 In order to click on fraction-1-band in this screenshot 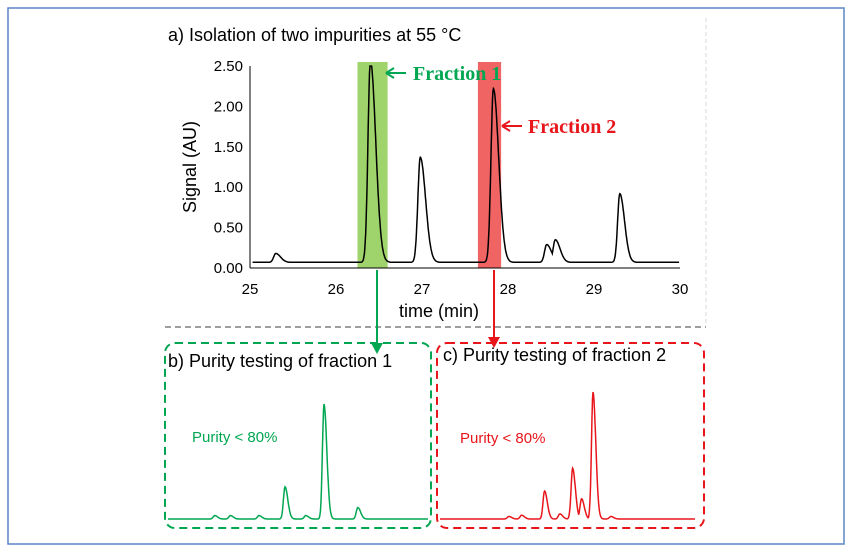, I will do `click(372, 165)`.